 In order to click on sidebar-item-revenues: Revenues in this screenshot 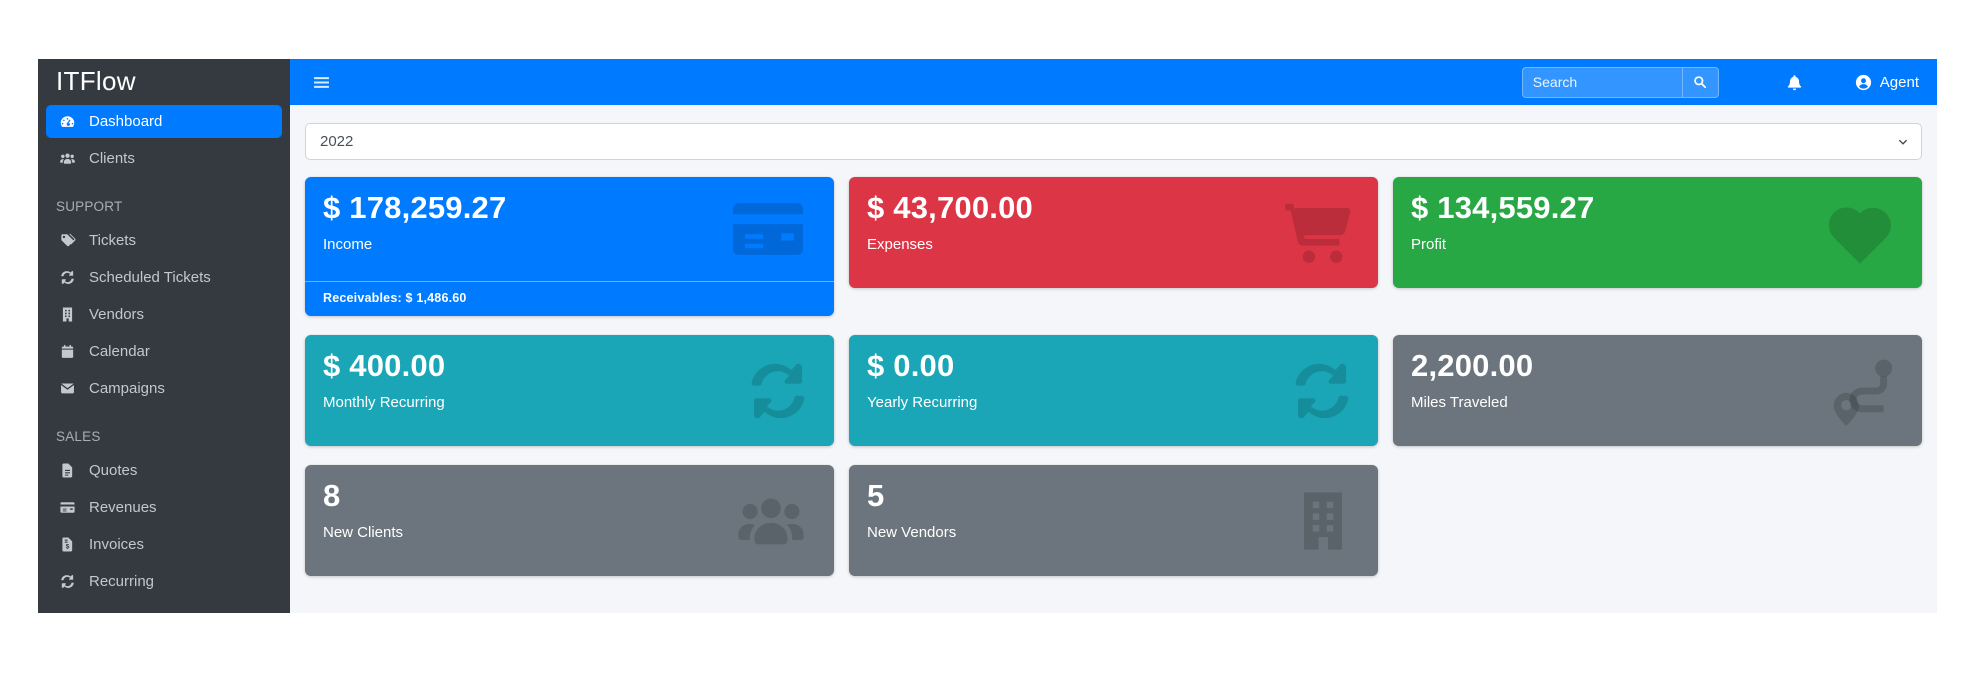, I will do `click(164, 507)`.